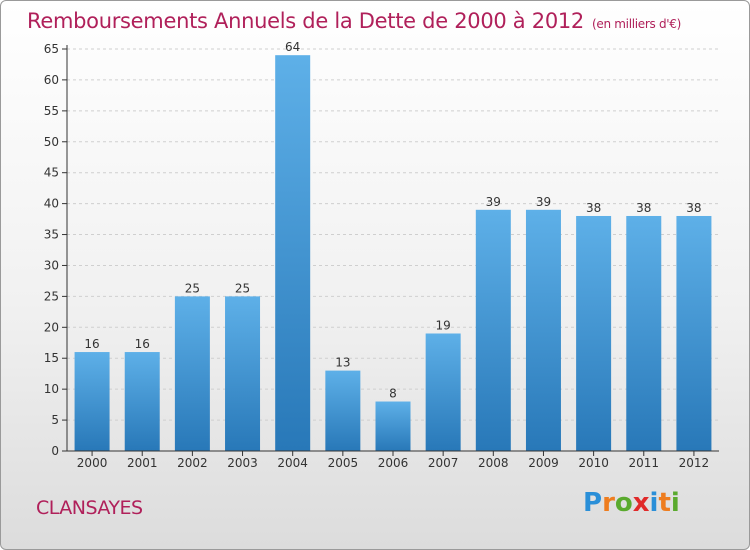  What do you see at coordinates (443, 325) in the screenshot?
I see `data-label: 19` at bounding box center [443, 325].